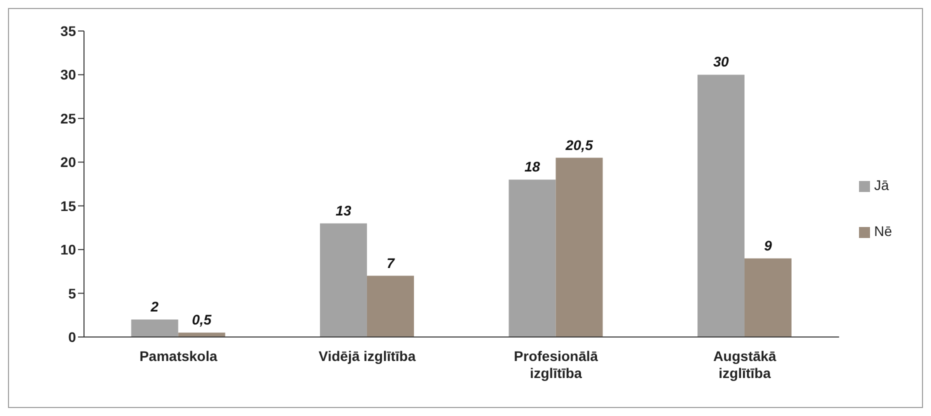  Describe the element at coordinates (391, 262) in the screenshot. I see `data-label: 7` at that location.